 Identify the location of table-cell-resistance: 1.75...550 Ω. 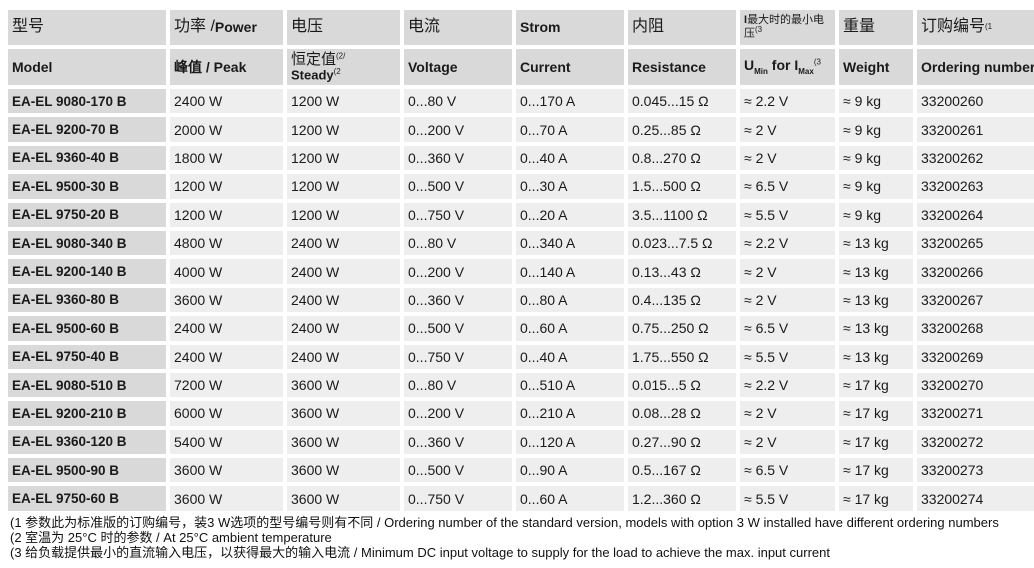
(682, 356).